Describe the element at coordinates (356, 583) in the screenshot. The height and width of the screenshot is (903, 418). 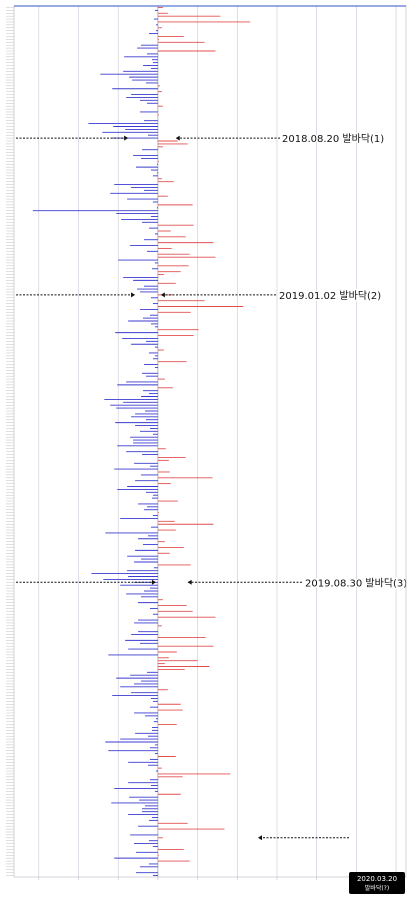
I see `annotation-label: 2019.08.30 발바닥(3)` at that location.